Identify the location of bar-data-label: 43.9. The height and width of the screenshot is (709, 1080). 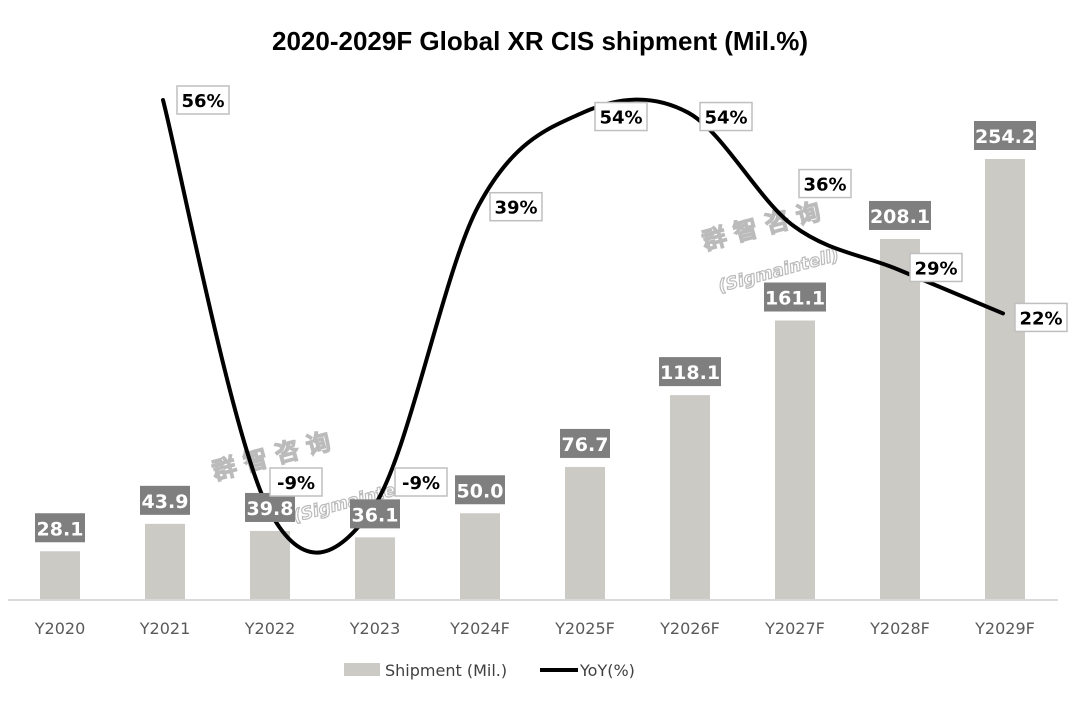
(165, 502).